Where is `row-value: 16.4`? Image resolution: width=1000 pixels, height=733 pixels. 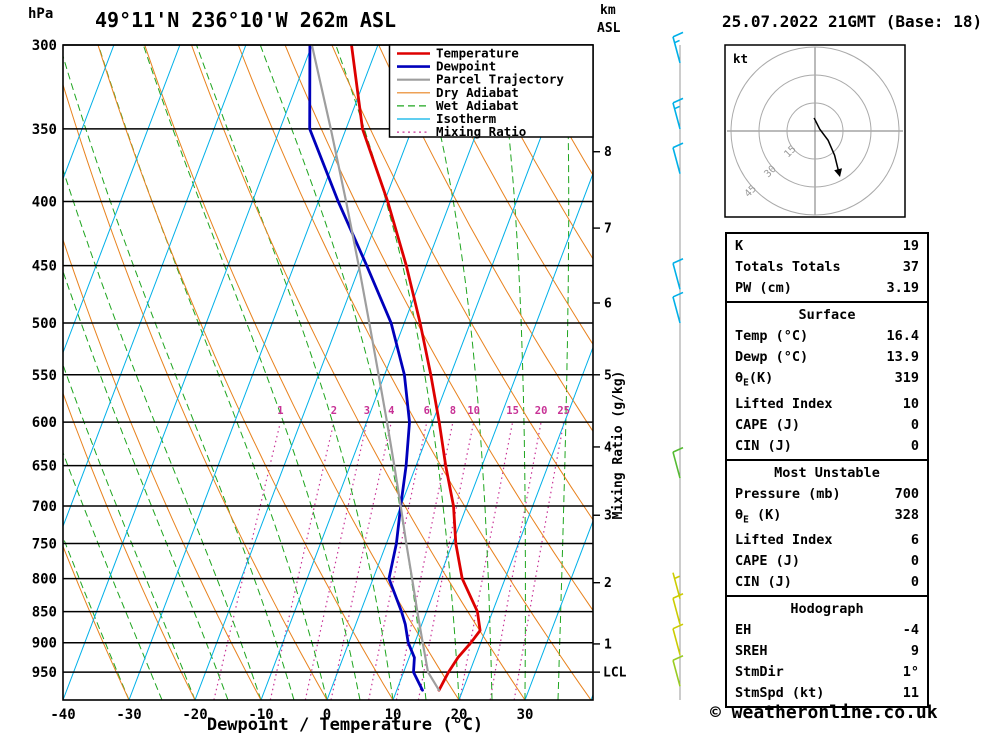
row-value: 16.4 is located at coordinates (902, 336).